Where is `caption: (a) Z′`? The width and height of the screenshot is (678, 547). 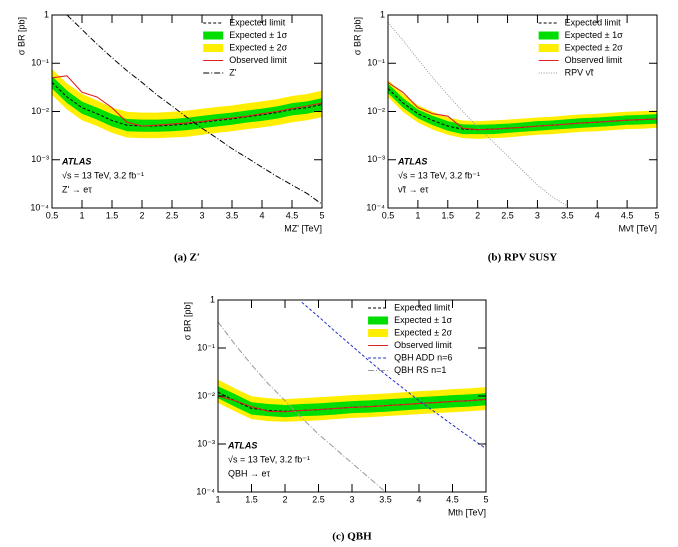 caption: (a) Z′ is located at coordinates (187, 258).